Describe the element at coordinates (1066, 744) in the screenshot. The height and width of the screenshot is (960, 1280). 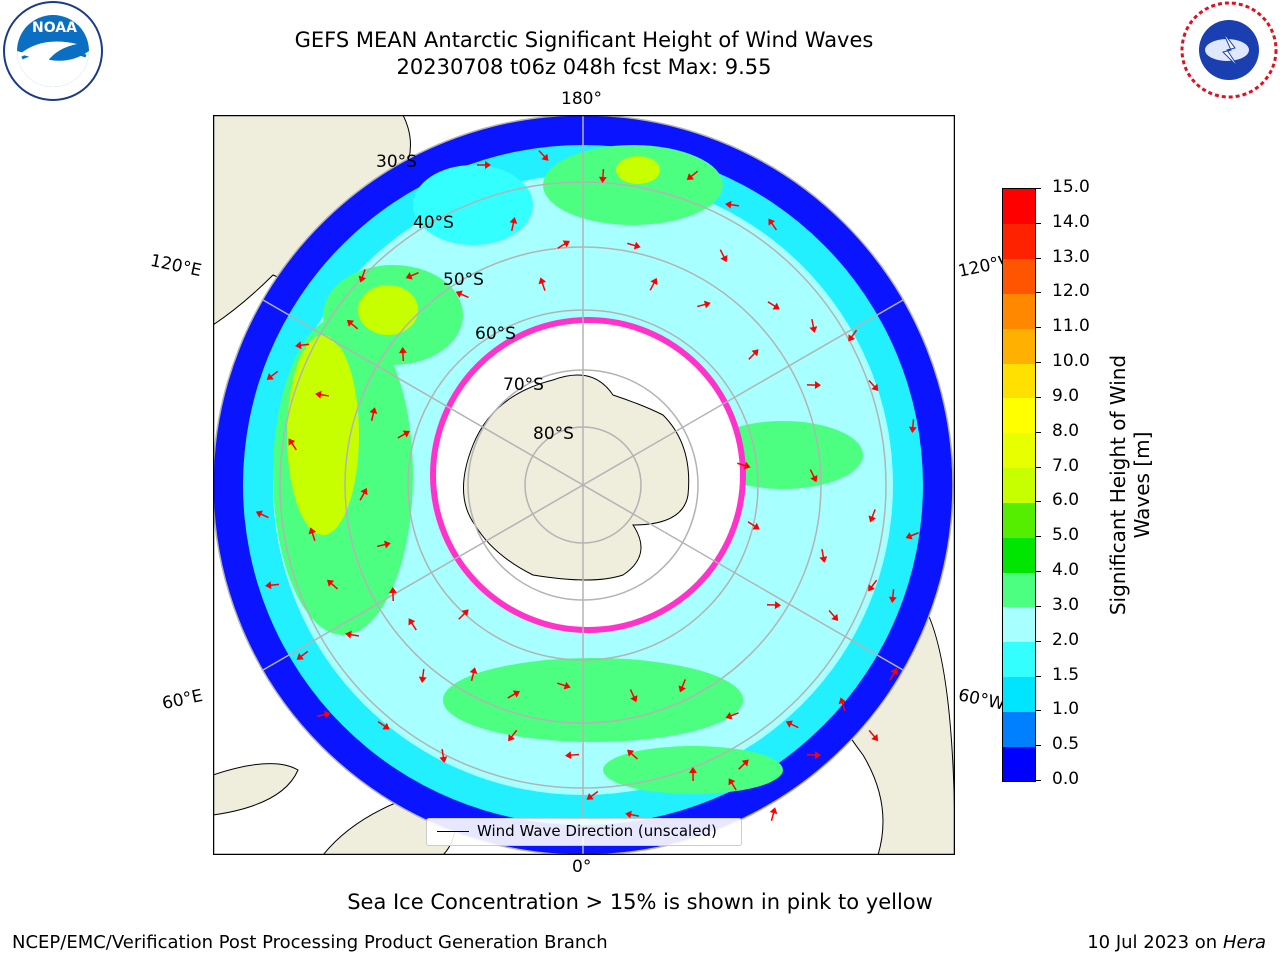
I see `colorbar-tick-label: 0.5` at that location.